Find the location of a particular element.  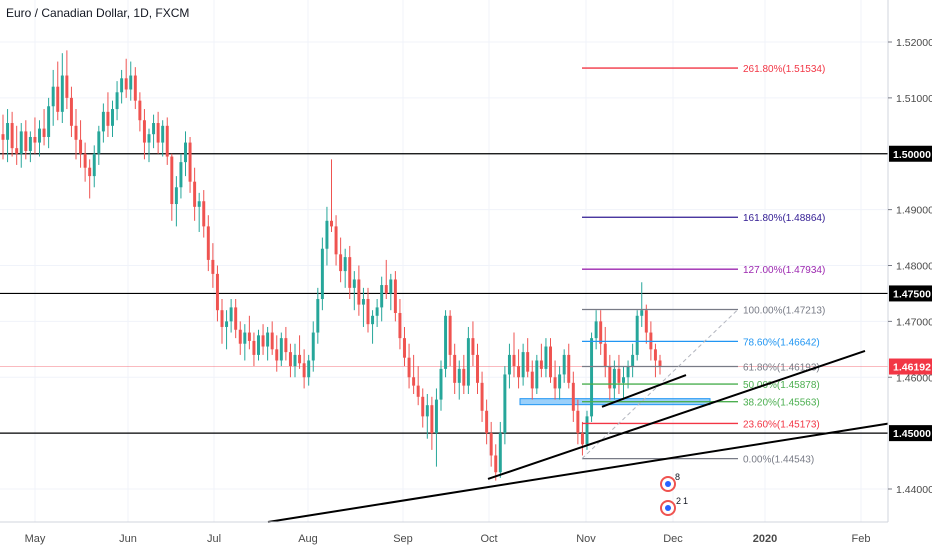

time-tick-label: Sep is located at coordinates (403, 539).